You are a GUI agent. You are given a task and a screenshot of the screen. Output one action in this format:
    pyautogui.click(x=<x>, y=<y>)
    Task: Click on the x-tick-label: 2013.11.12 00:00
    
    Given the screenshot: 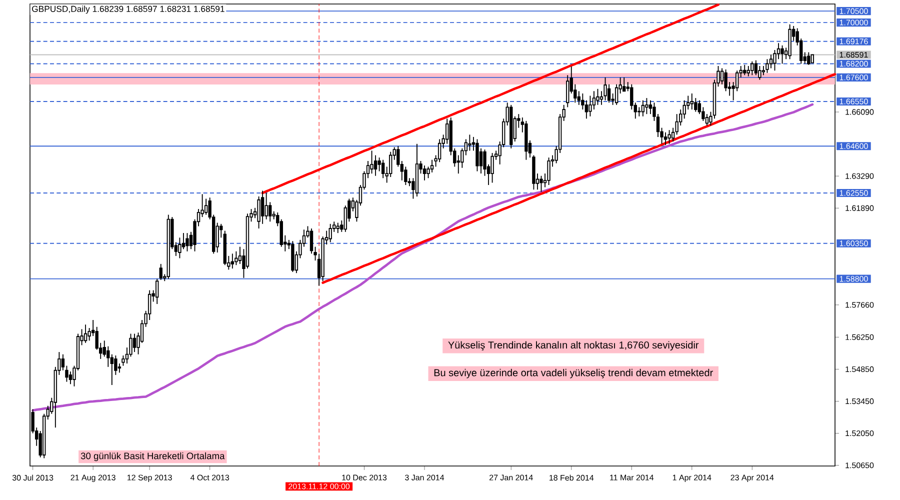 What is the action you would take?
    pyautogui.click(x=319, y=487)
    